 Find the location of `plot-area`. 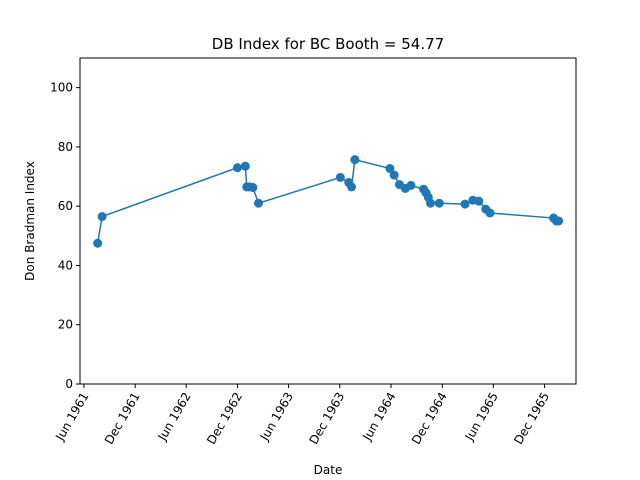

plot-area is located at coordinates (328, 201).